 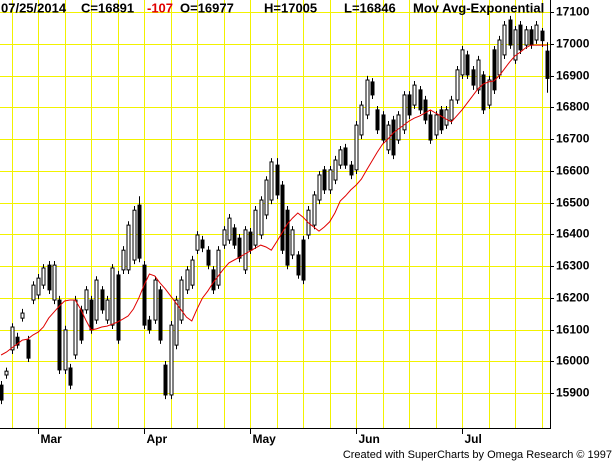 I want to click on y-tick-label: 16200, so click(x=573, y=298).